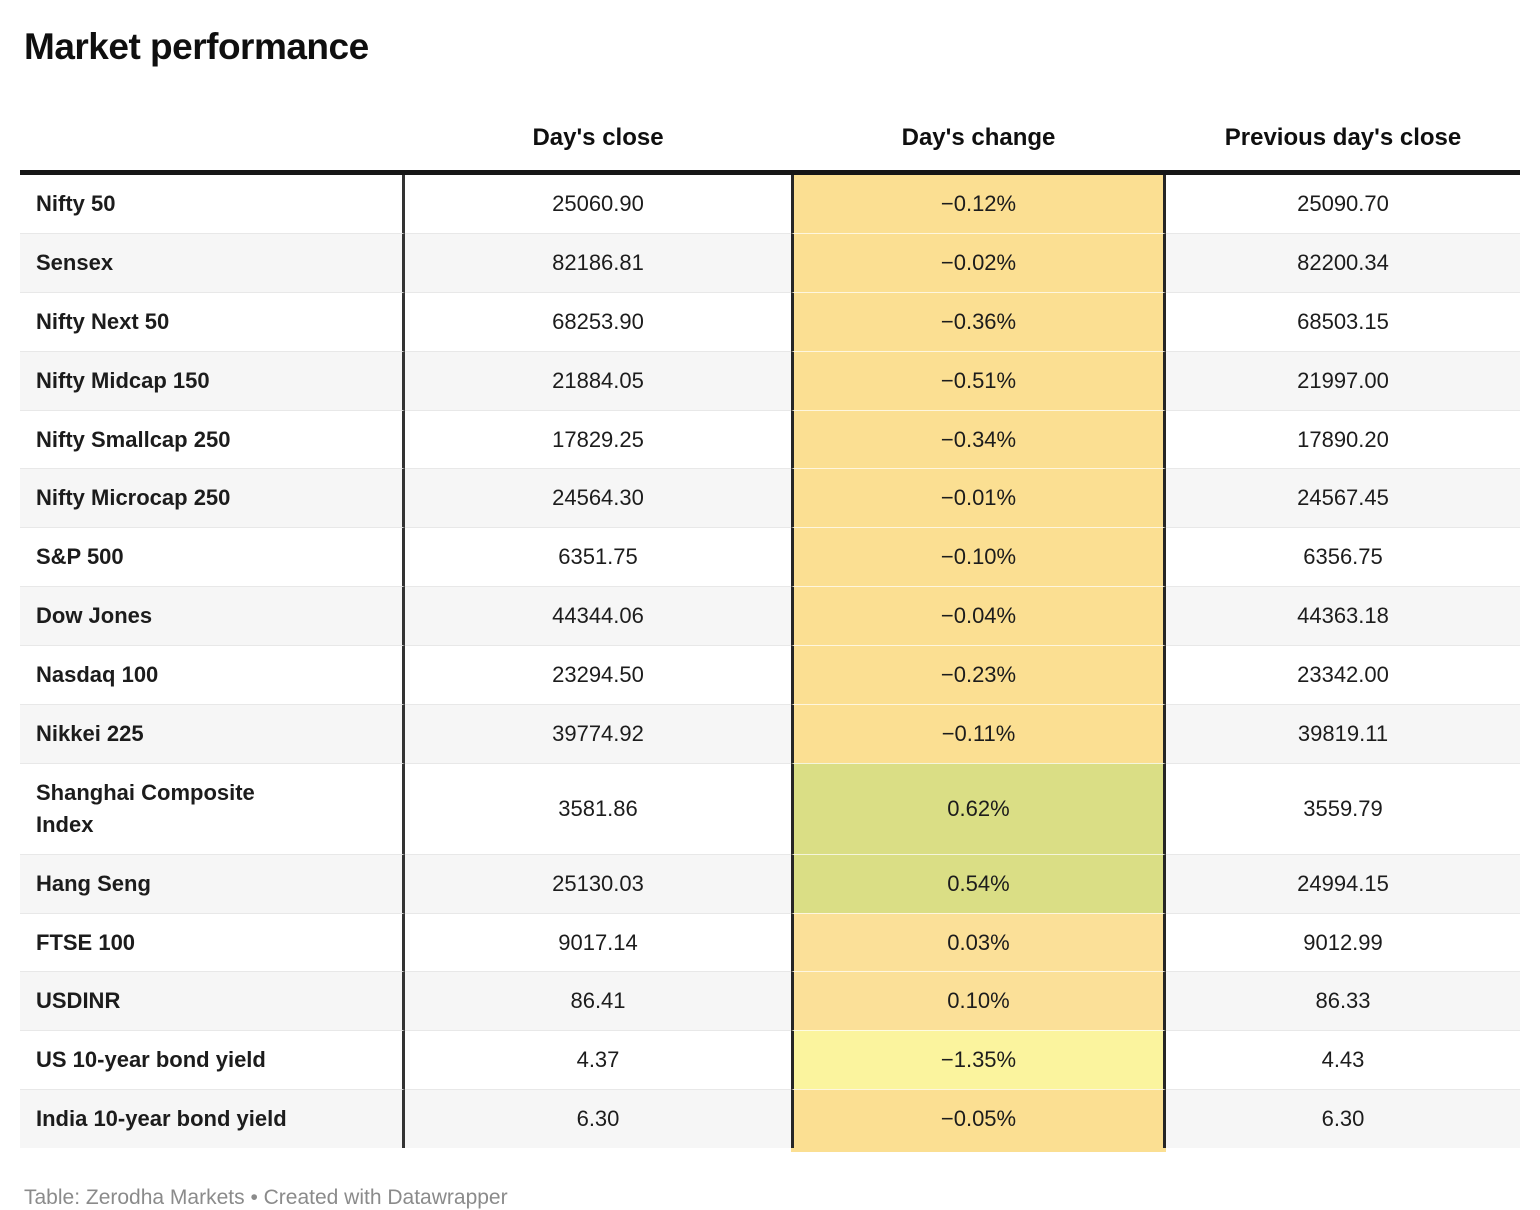 Image resolution: width=1540 pixels, height=1210 pixels. I want to click on days-change-value: −0.10%, so click(978, 557).